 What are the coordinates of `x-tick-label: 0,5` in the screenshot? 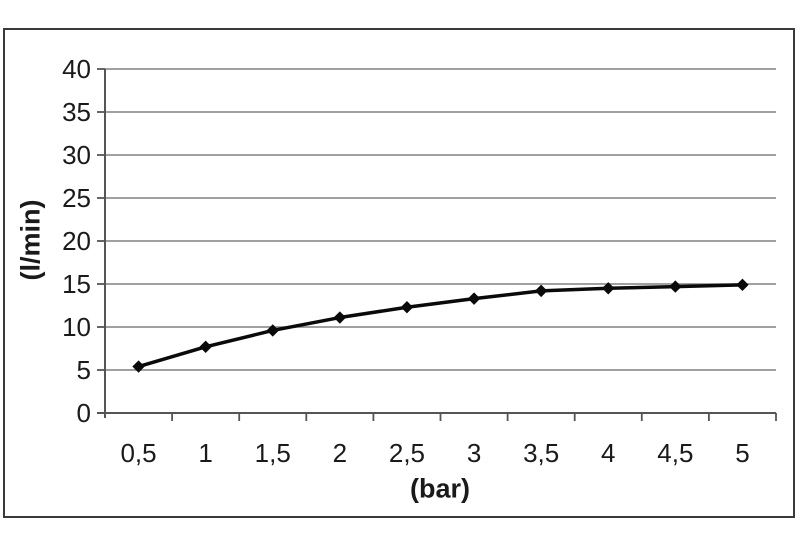 It's located at (138, 453).